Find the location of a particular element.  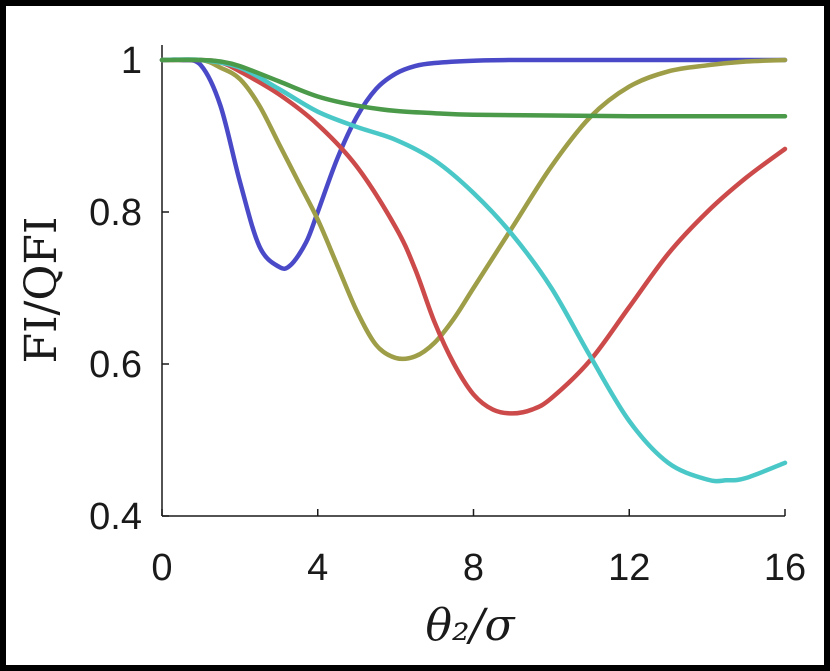

x-tick-label: 0 is located at coordinates (161, 568).